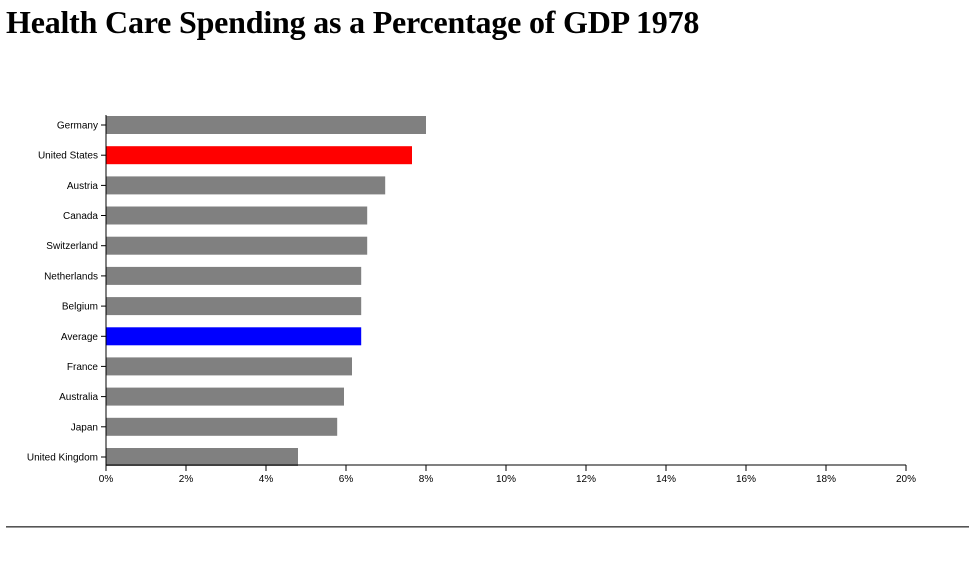 Image resolution: width=969 pixels, height=565 pixels. Describe the element at coordinates (234, 306) in the screenshot. I see `bar-belgium` at that location.